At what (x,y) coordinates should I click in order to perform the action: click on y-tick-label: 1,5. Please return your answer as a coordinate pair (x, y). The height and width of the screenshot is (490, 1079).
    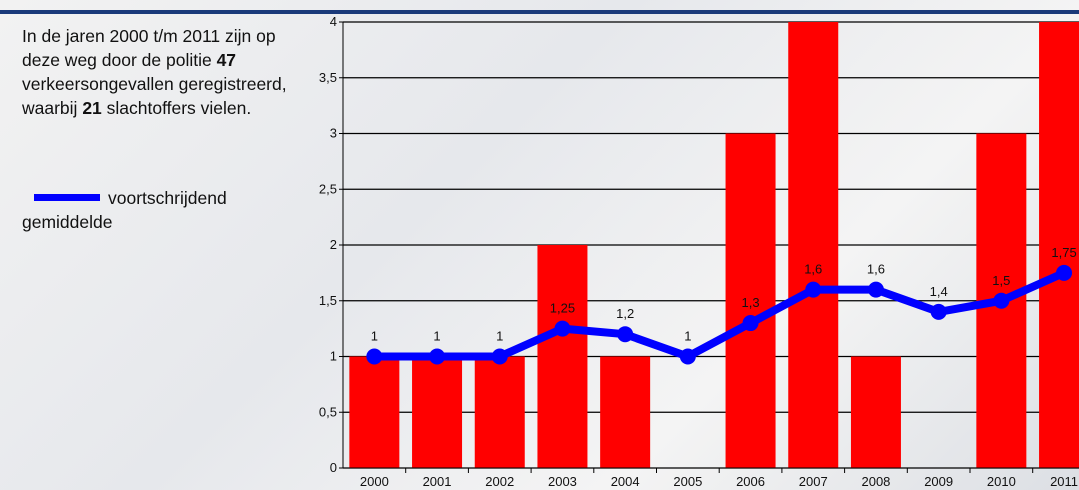
    Looking at the image, I should click on (328, 300).